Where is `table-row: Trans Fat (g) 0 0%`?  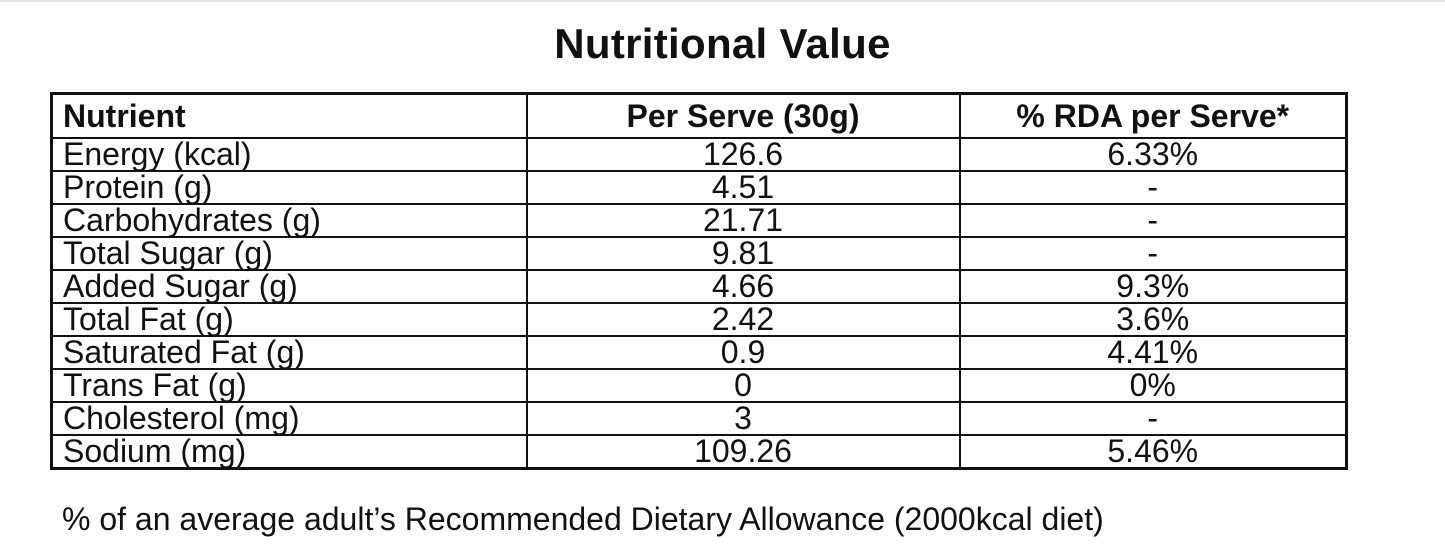
table-row: Trans Fat (g) 0 0% is located at coordinates (699, 385).